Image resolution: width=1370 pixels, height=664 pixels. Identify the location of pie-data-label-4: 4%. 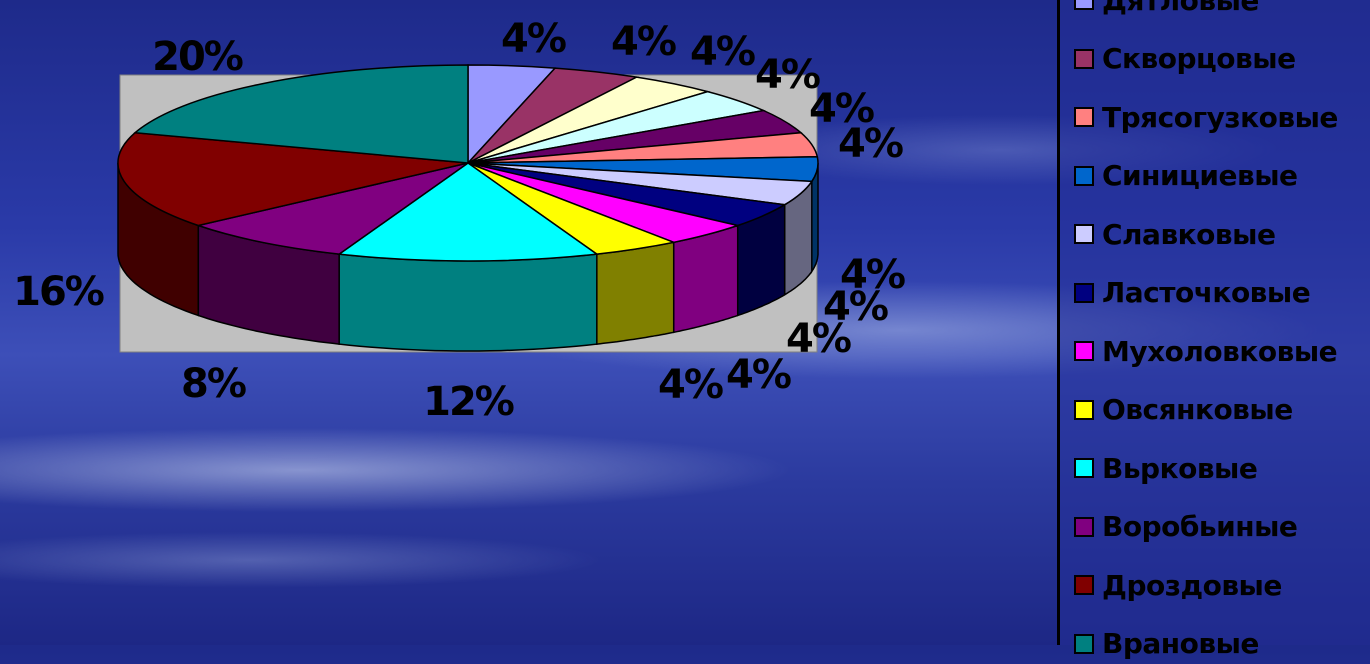
(841, 109).